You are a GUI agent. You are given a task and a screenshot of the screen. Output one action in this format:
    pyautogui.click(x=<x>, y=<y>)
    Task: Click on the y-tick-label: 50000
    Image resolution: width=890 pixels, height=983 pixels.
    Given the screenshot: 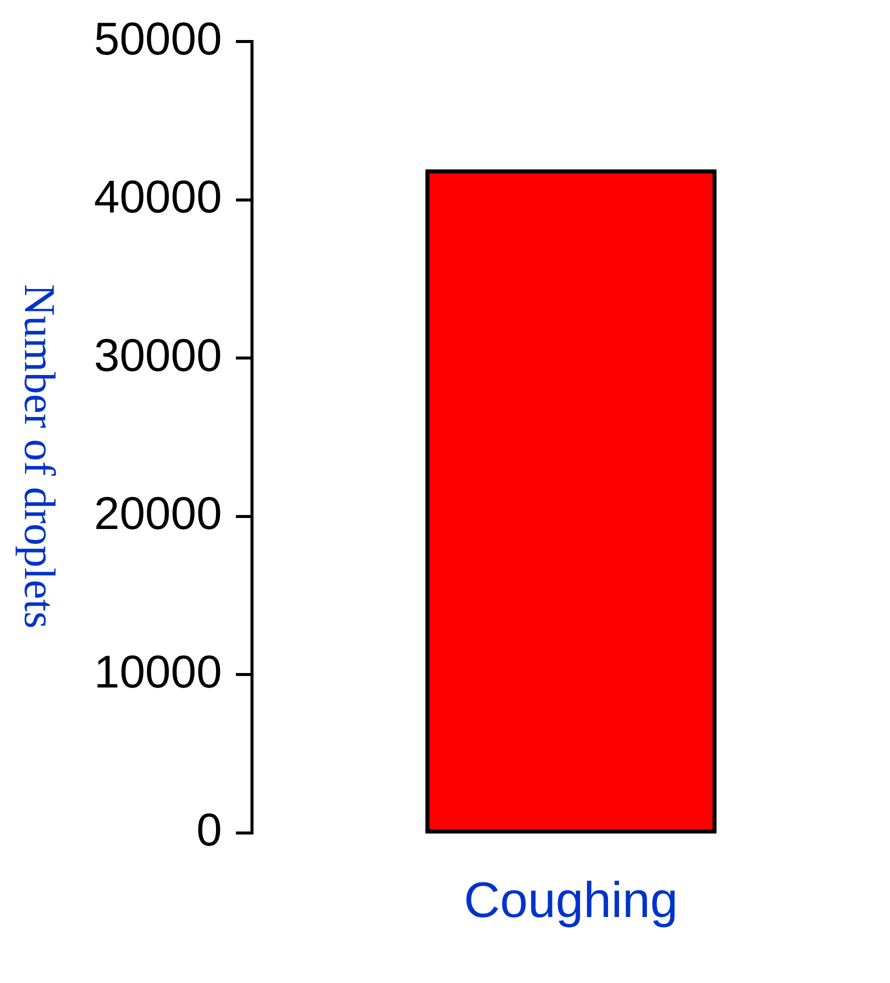 What is the action you would take?
    pyautogui.click(x=158, y=38)
    